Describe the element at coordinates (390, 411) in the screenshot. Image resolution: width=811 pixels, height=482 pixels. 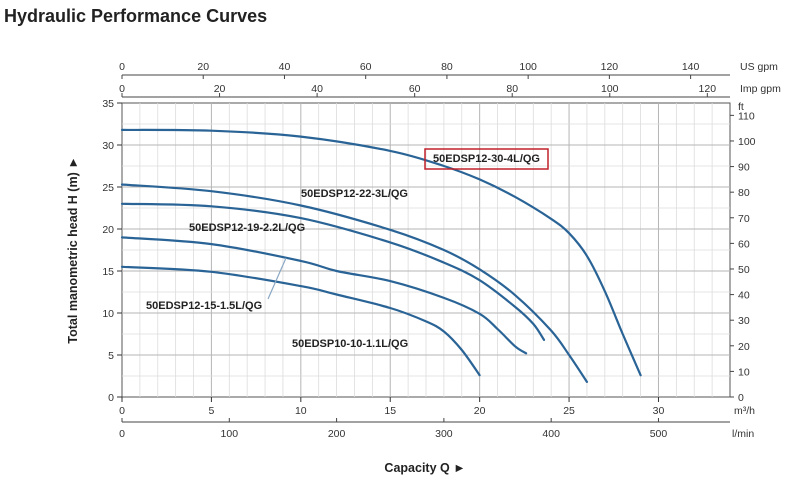
I see `x-tick-label: 15` at that location.